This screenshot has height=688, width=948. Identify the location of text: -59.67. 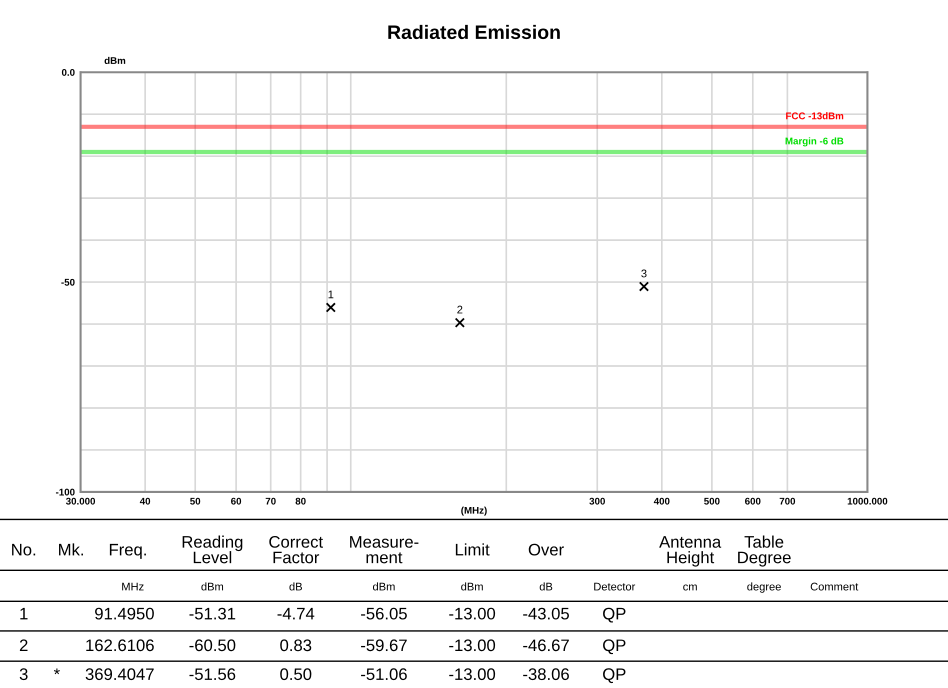
(384, 645).